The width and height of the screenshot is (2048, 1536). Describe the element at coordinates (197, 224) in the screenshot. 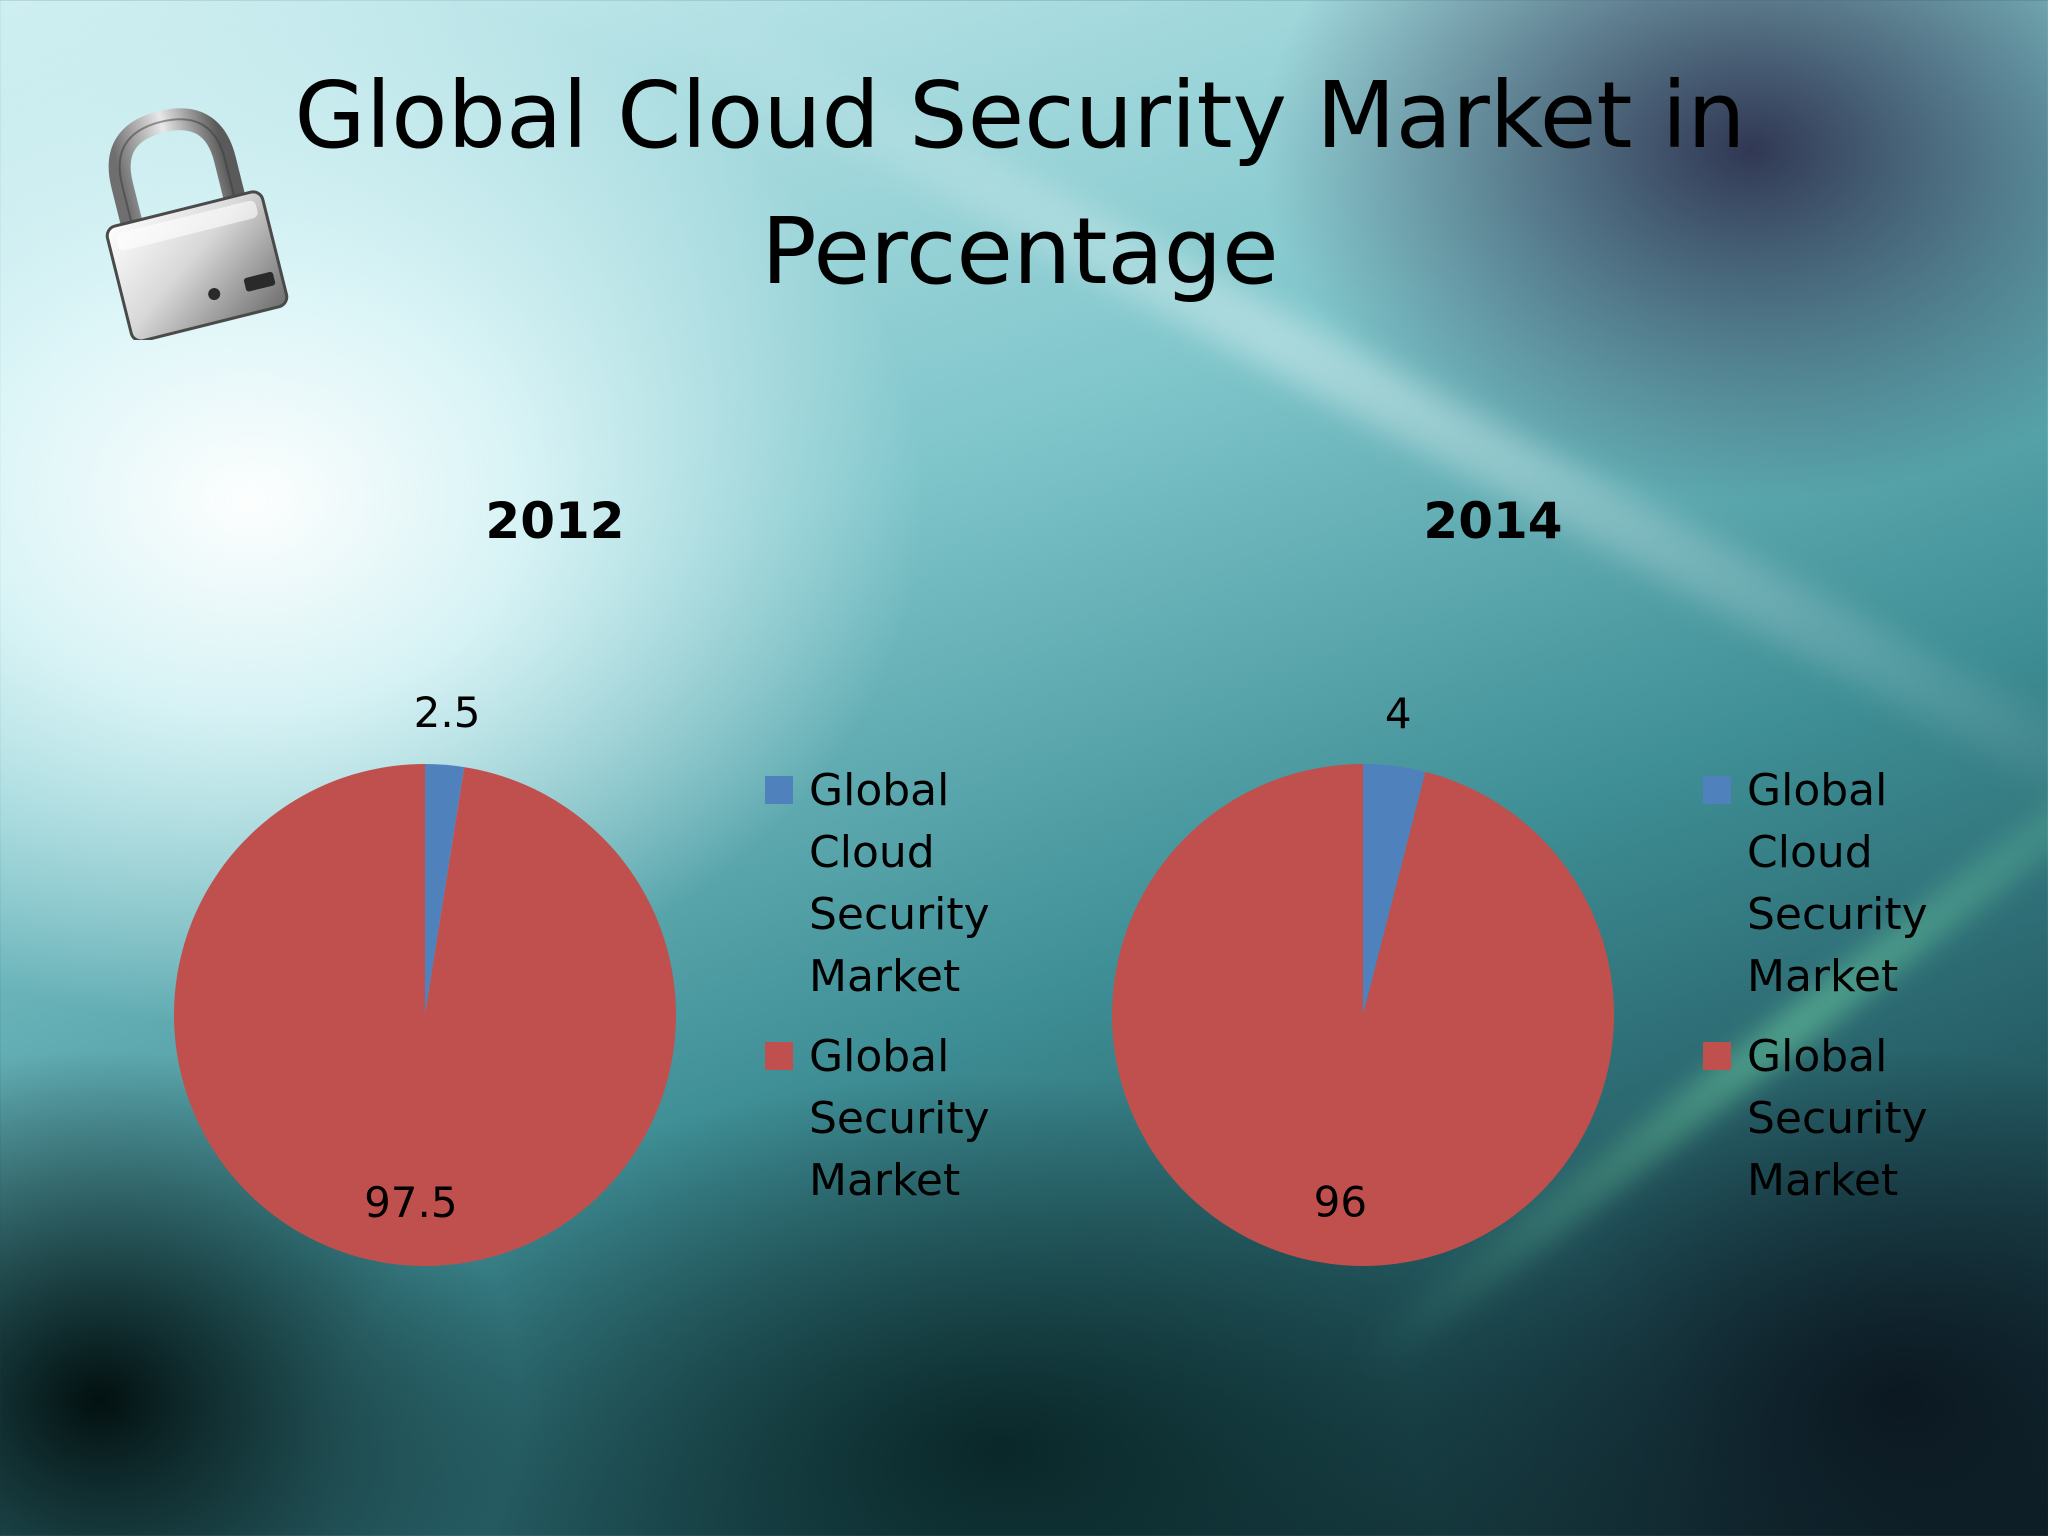

I see `padlock-icon` at that location.